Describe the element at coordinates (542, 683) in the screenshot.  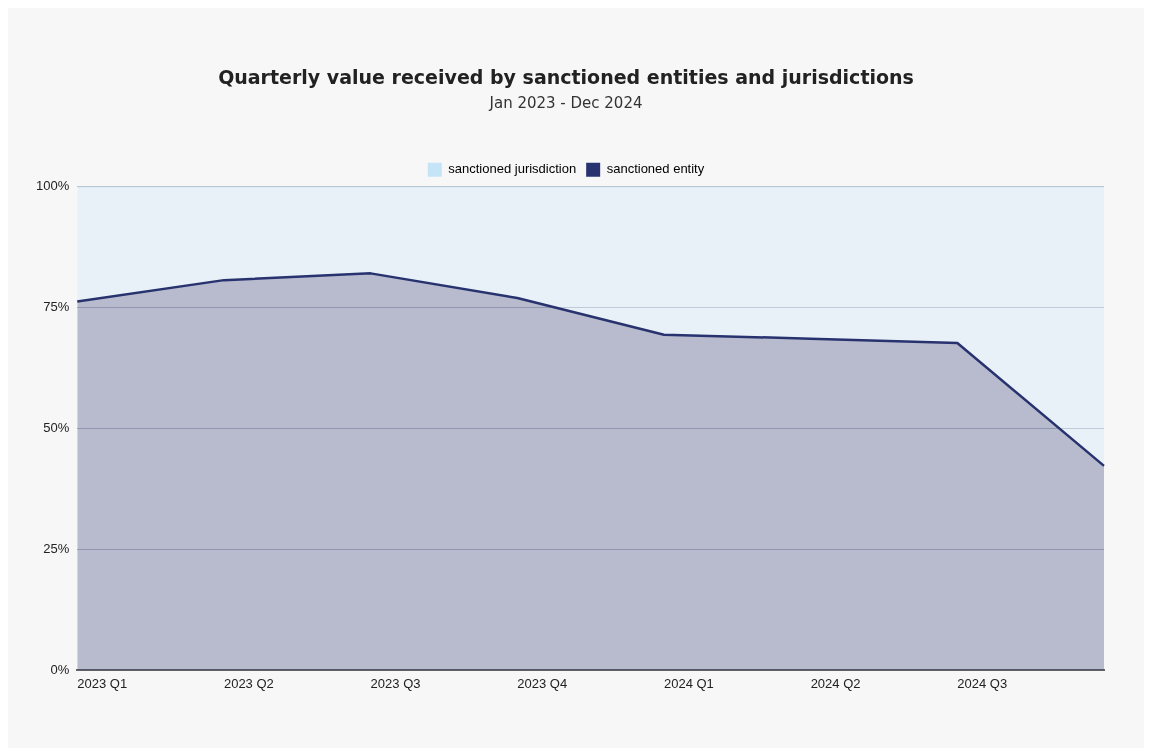
I see `x-tick-label: 2023 Q4` at that location.